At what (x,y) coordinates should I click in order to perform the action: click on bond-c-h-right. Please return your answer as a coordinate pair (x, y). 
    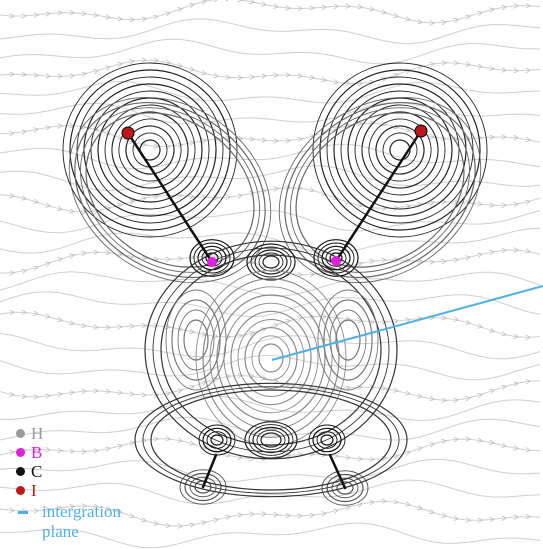
    Looking at the image, I should click on (337, 471).